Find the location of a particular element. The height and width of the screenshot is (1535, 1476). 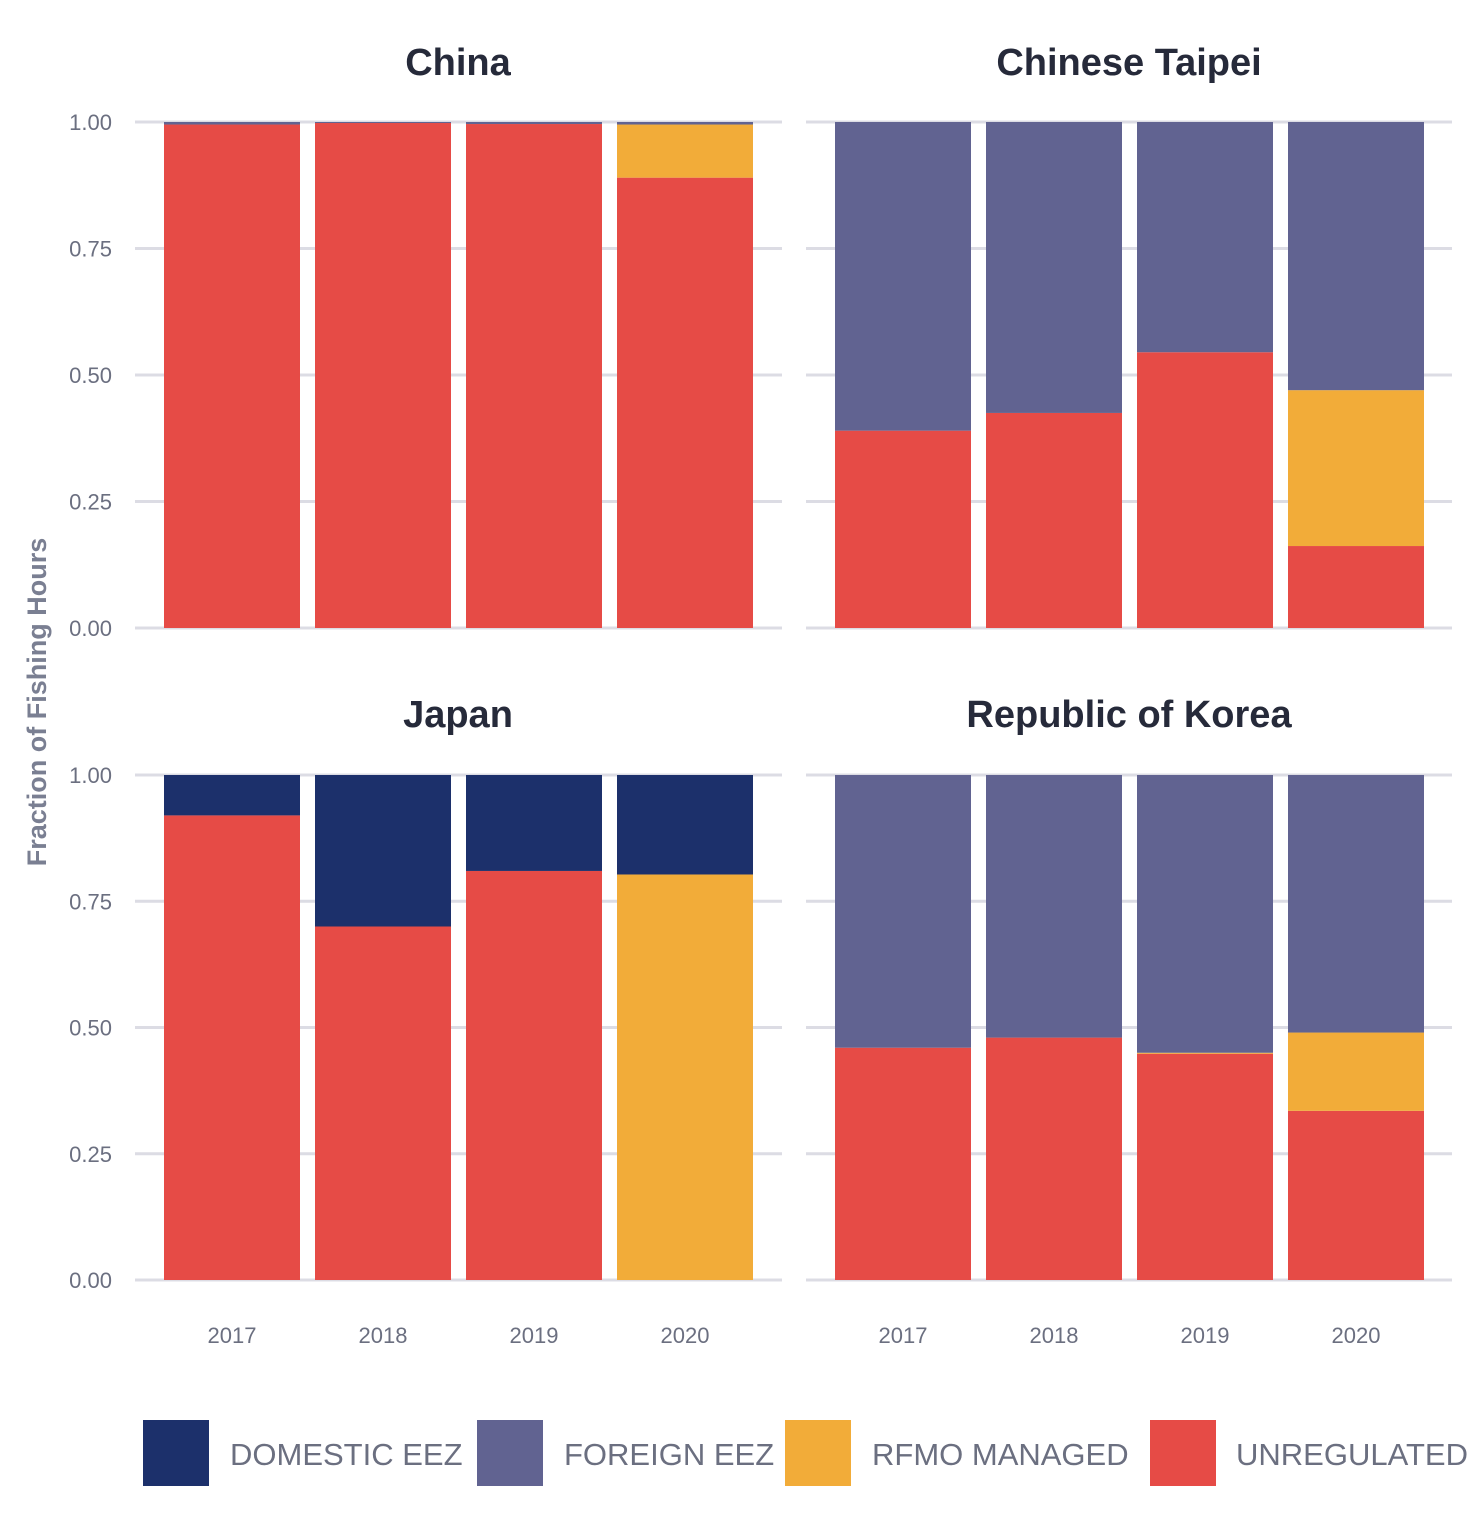

bar-japan-2020-domestic-eez is located at coordinates (685, 825).